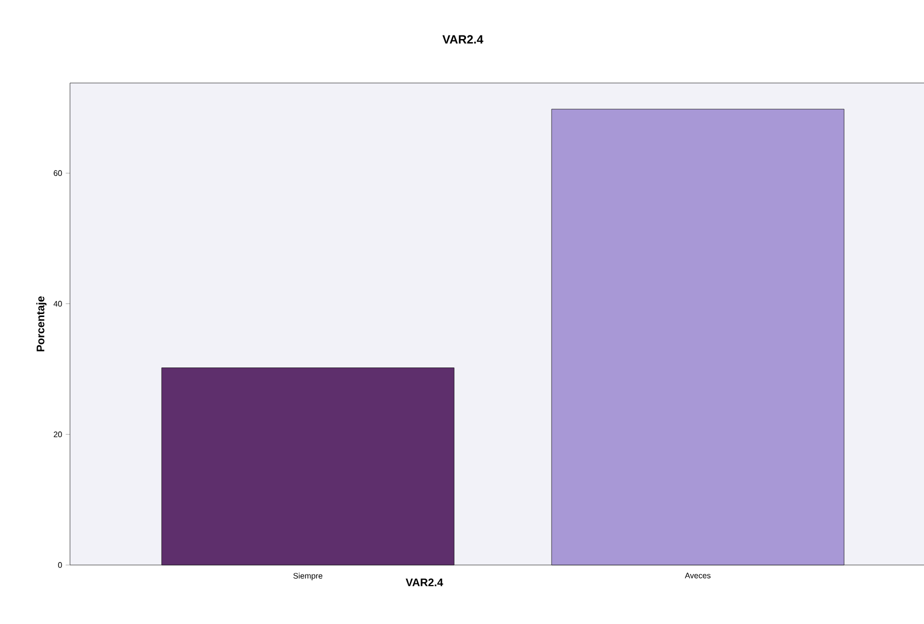 The image size is (924, 624). Describe the element at coordinates (41, 324) in the screenshot. I see `y-axis-title: Porcentaje` at that location.